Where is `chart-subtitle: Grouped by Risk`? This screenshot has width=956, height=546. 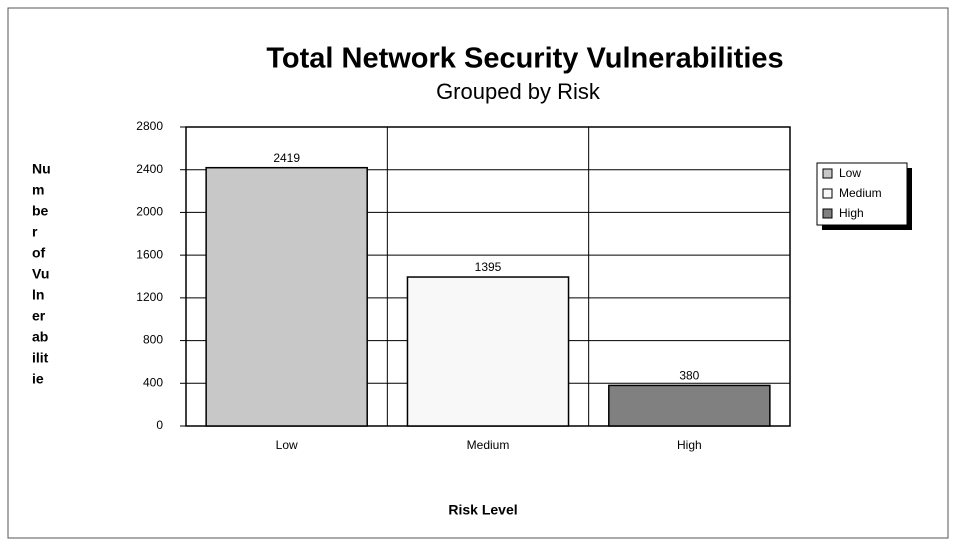 chart-subtitle: Grouped by Risk is located at coordinates (518, 91).